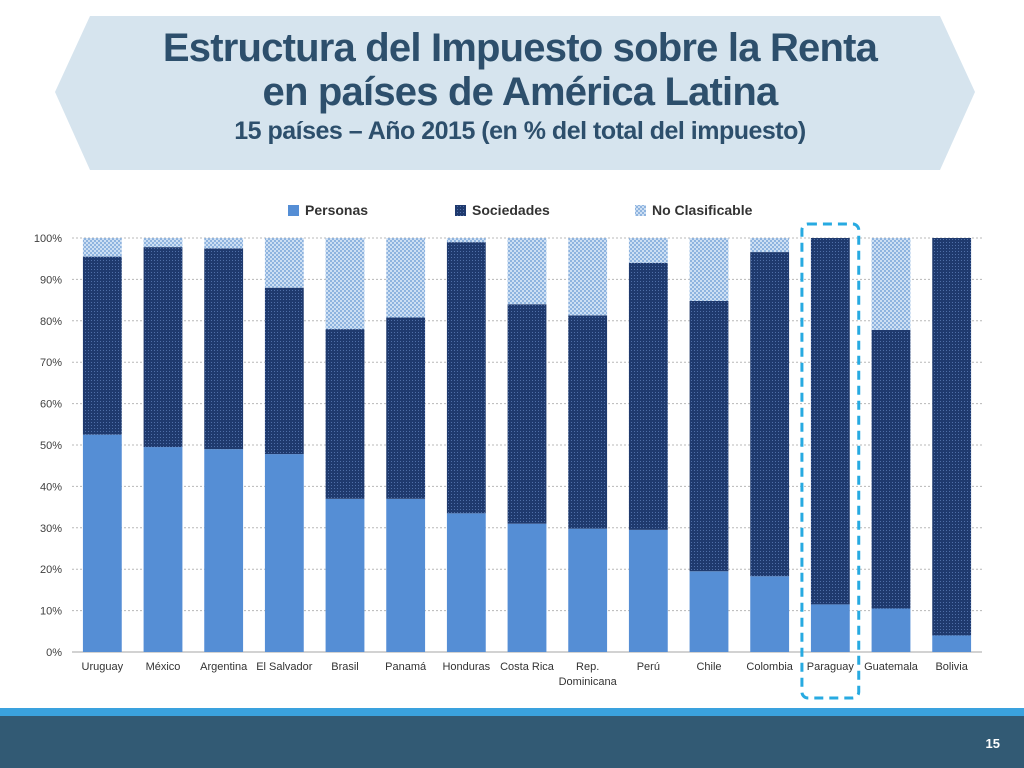 The image size is (1024, 768). What do you see at coordinates (769, 667) in the screenshot?
I see `x-tick-label: Colombia` at bounding box center [769, 667].